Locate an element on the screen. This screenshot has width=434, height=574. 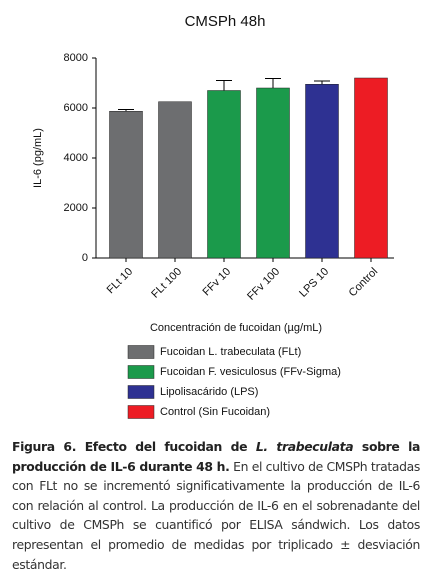
x-tick-label: FFv 100 is located at coordinates (263, 284).